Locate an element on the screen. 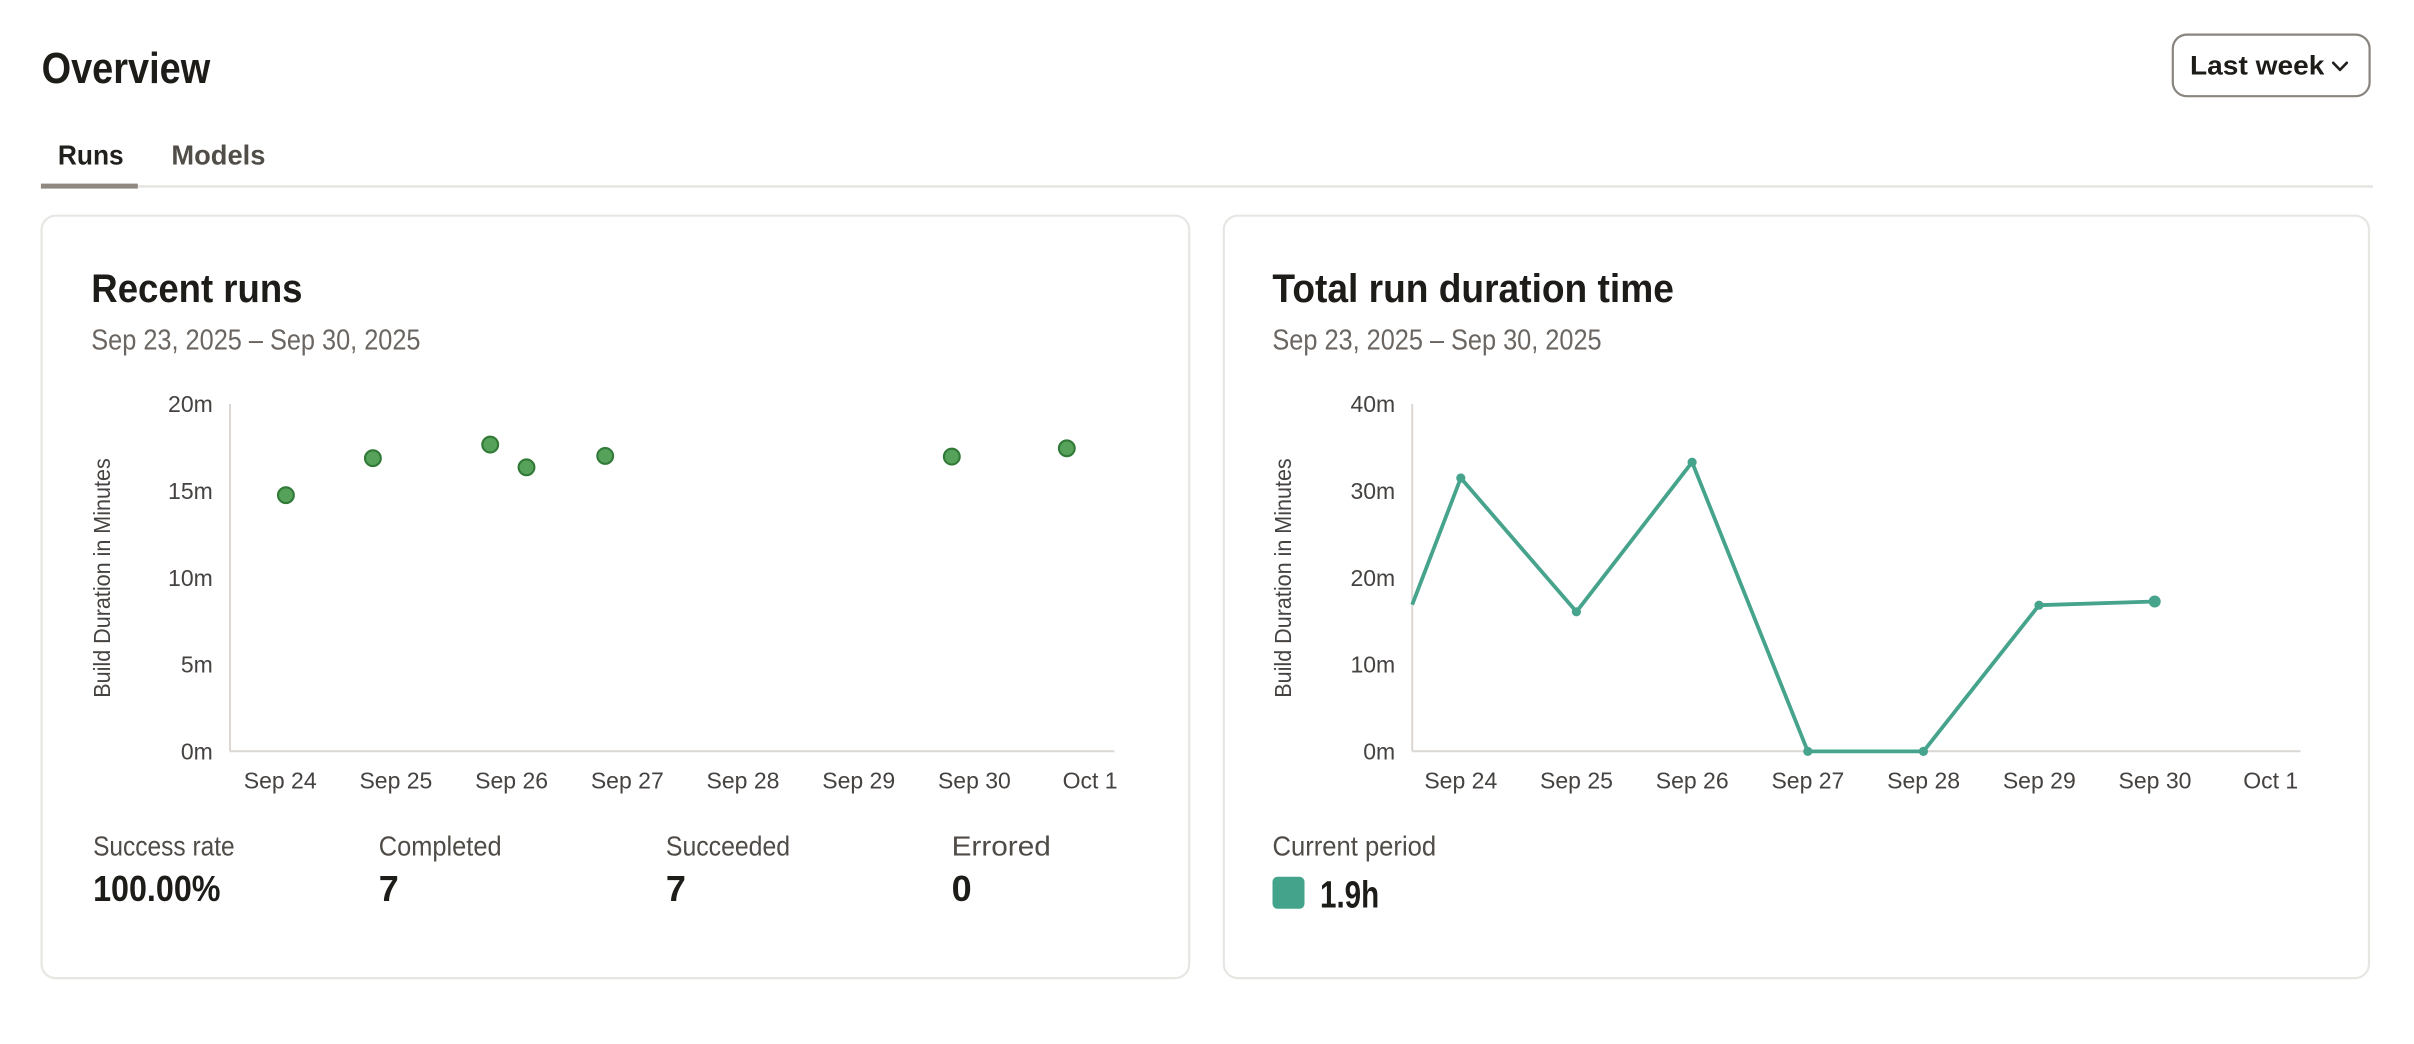  svg-text: Models is located at coordinates (218, 154).